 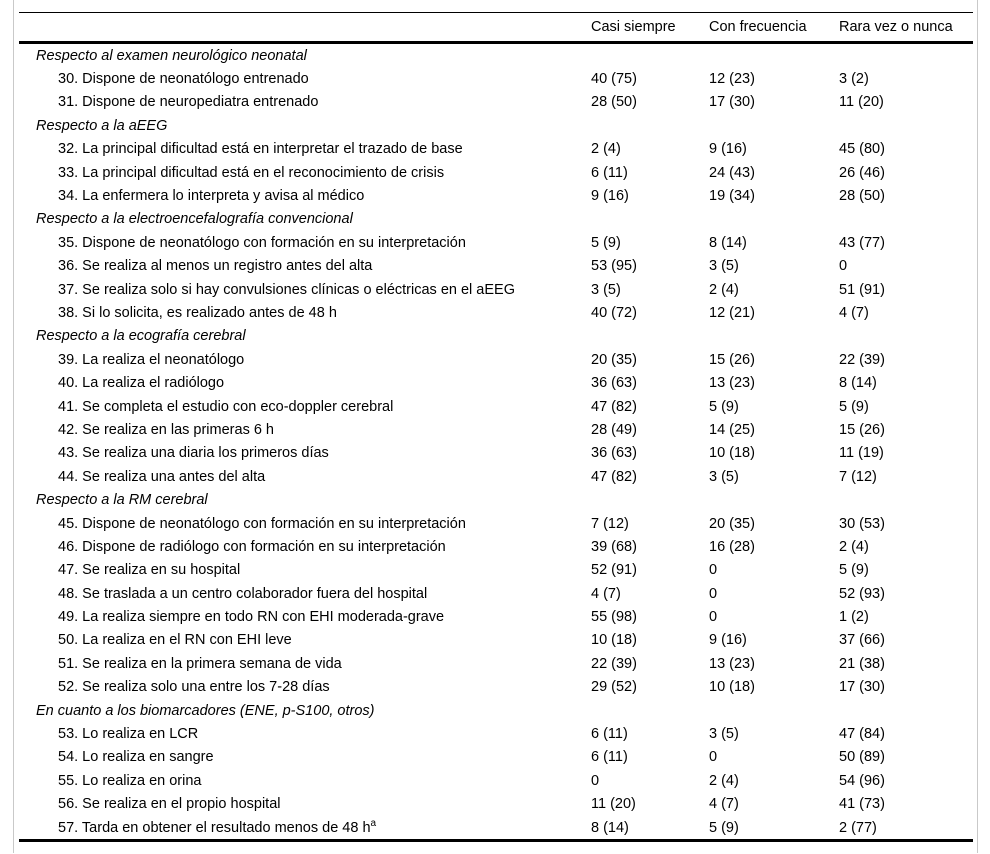 What do you see at coordinates (614, 570) in the screenshot?
I see `cell-value: 52 (91)` at bounding box center [614, 570].